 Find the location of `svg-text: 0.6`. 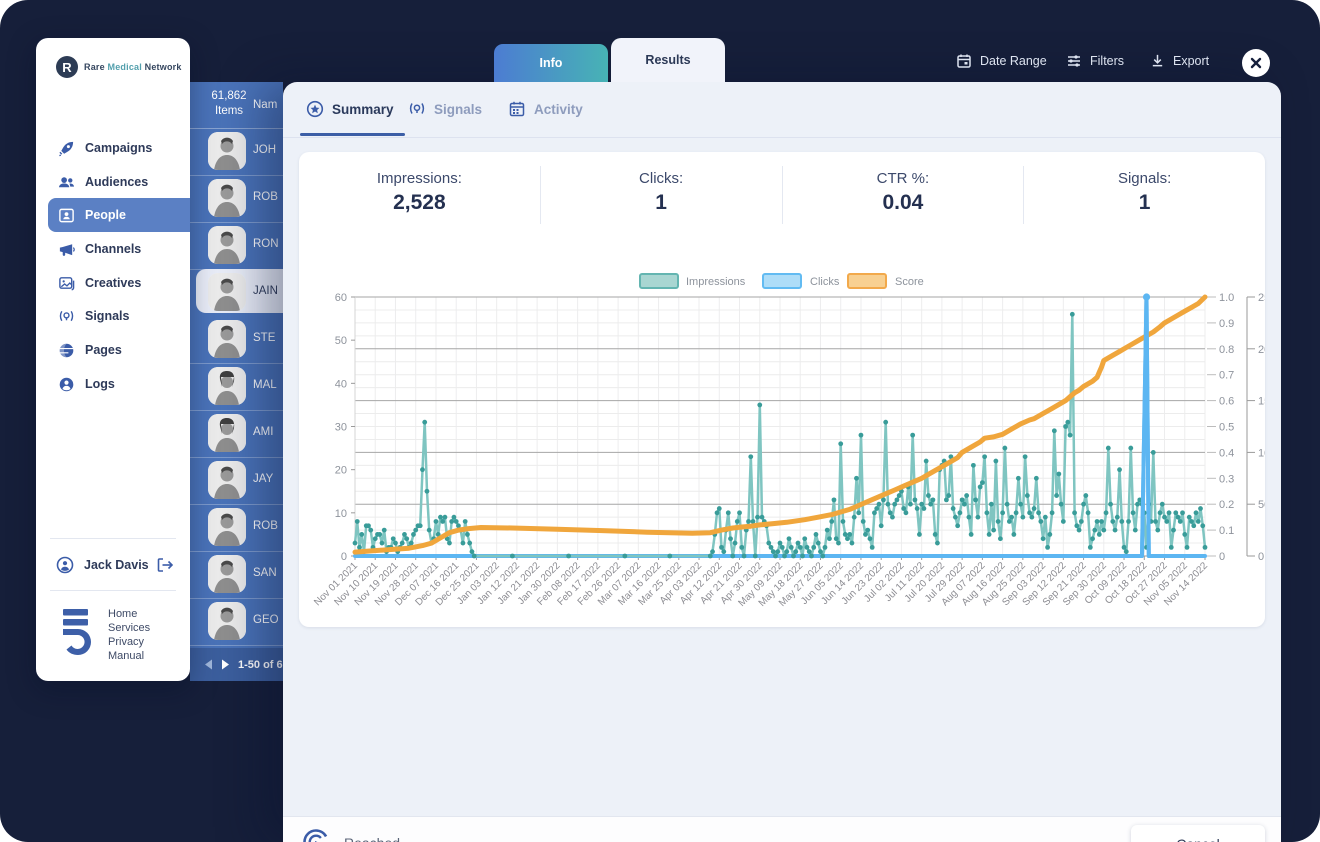

svg-text: 0.6 is located at coordinates (1226, 402).